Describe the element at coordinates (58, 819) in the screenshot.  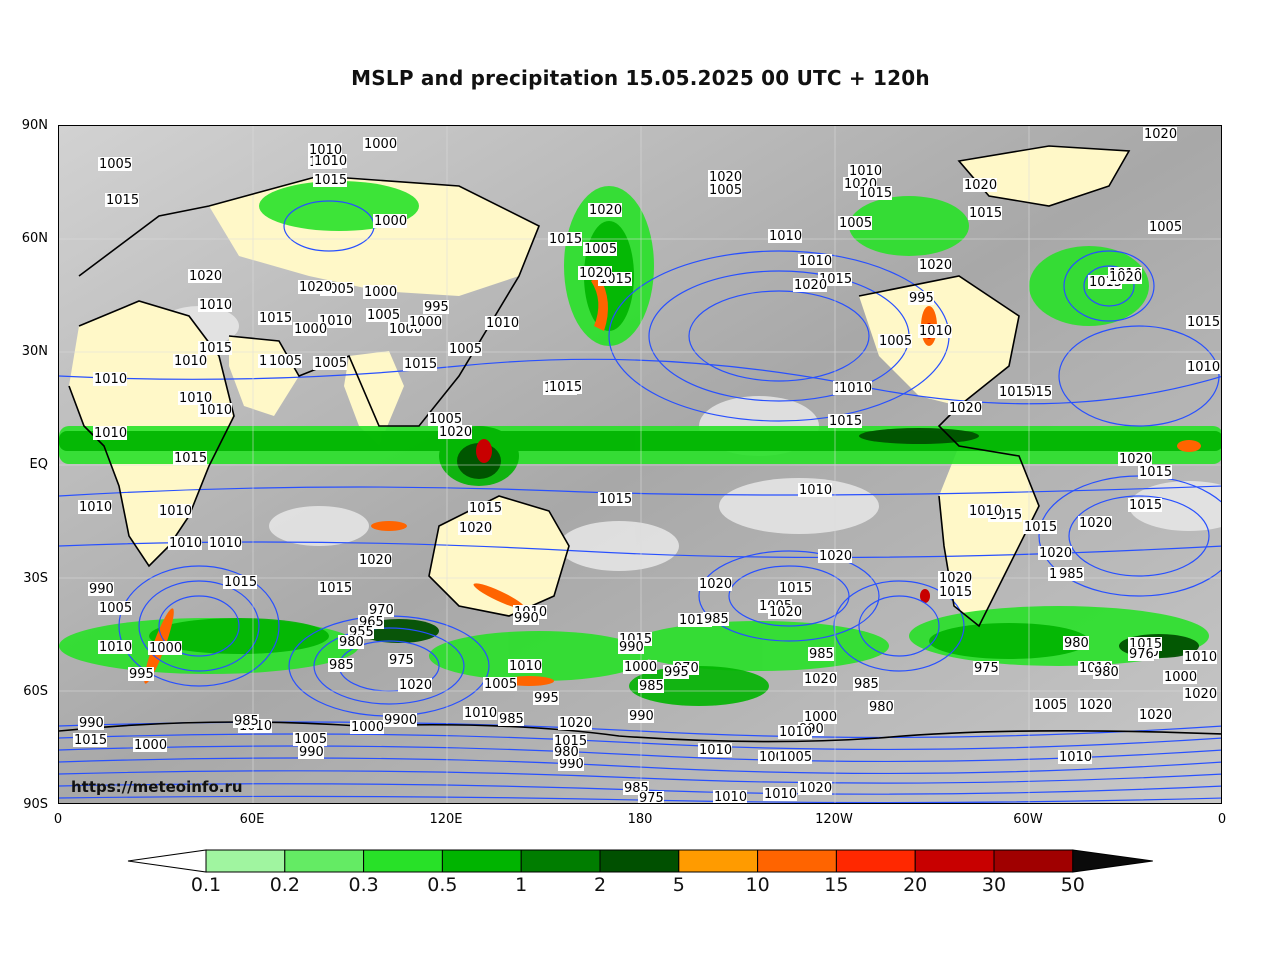
I see `lon-label-0-west: 0` at that location.